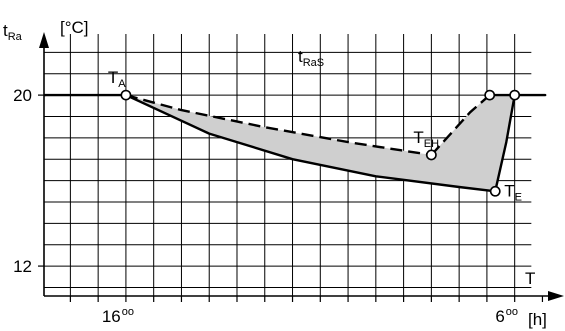 This screenshot has height=331, width=565. What do you see at coordinates (506, 316) in the screenshot?
I see `x-tick-label: 6oo` at bounding box center [506, 316].